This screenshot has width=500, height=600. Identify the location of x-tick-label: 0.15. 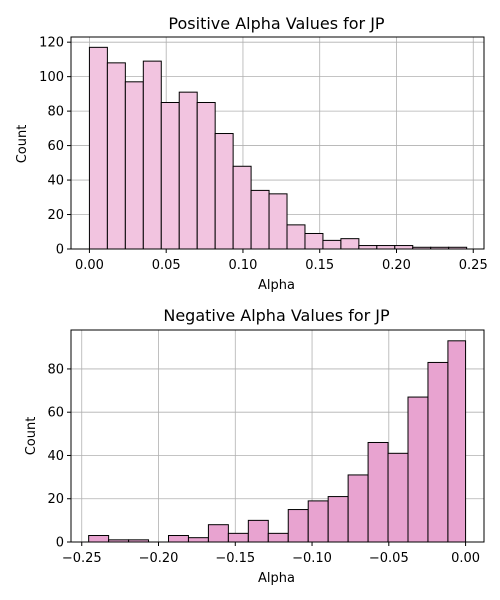
(319, 265).